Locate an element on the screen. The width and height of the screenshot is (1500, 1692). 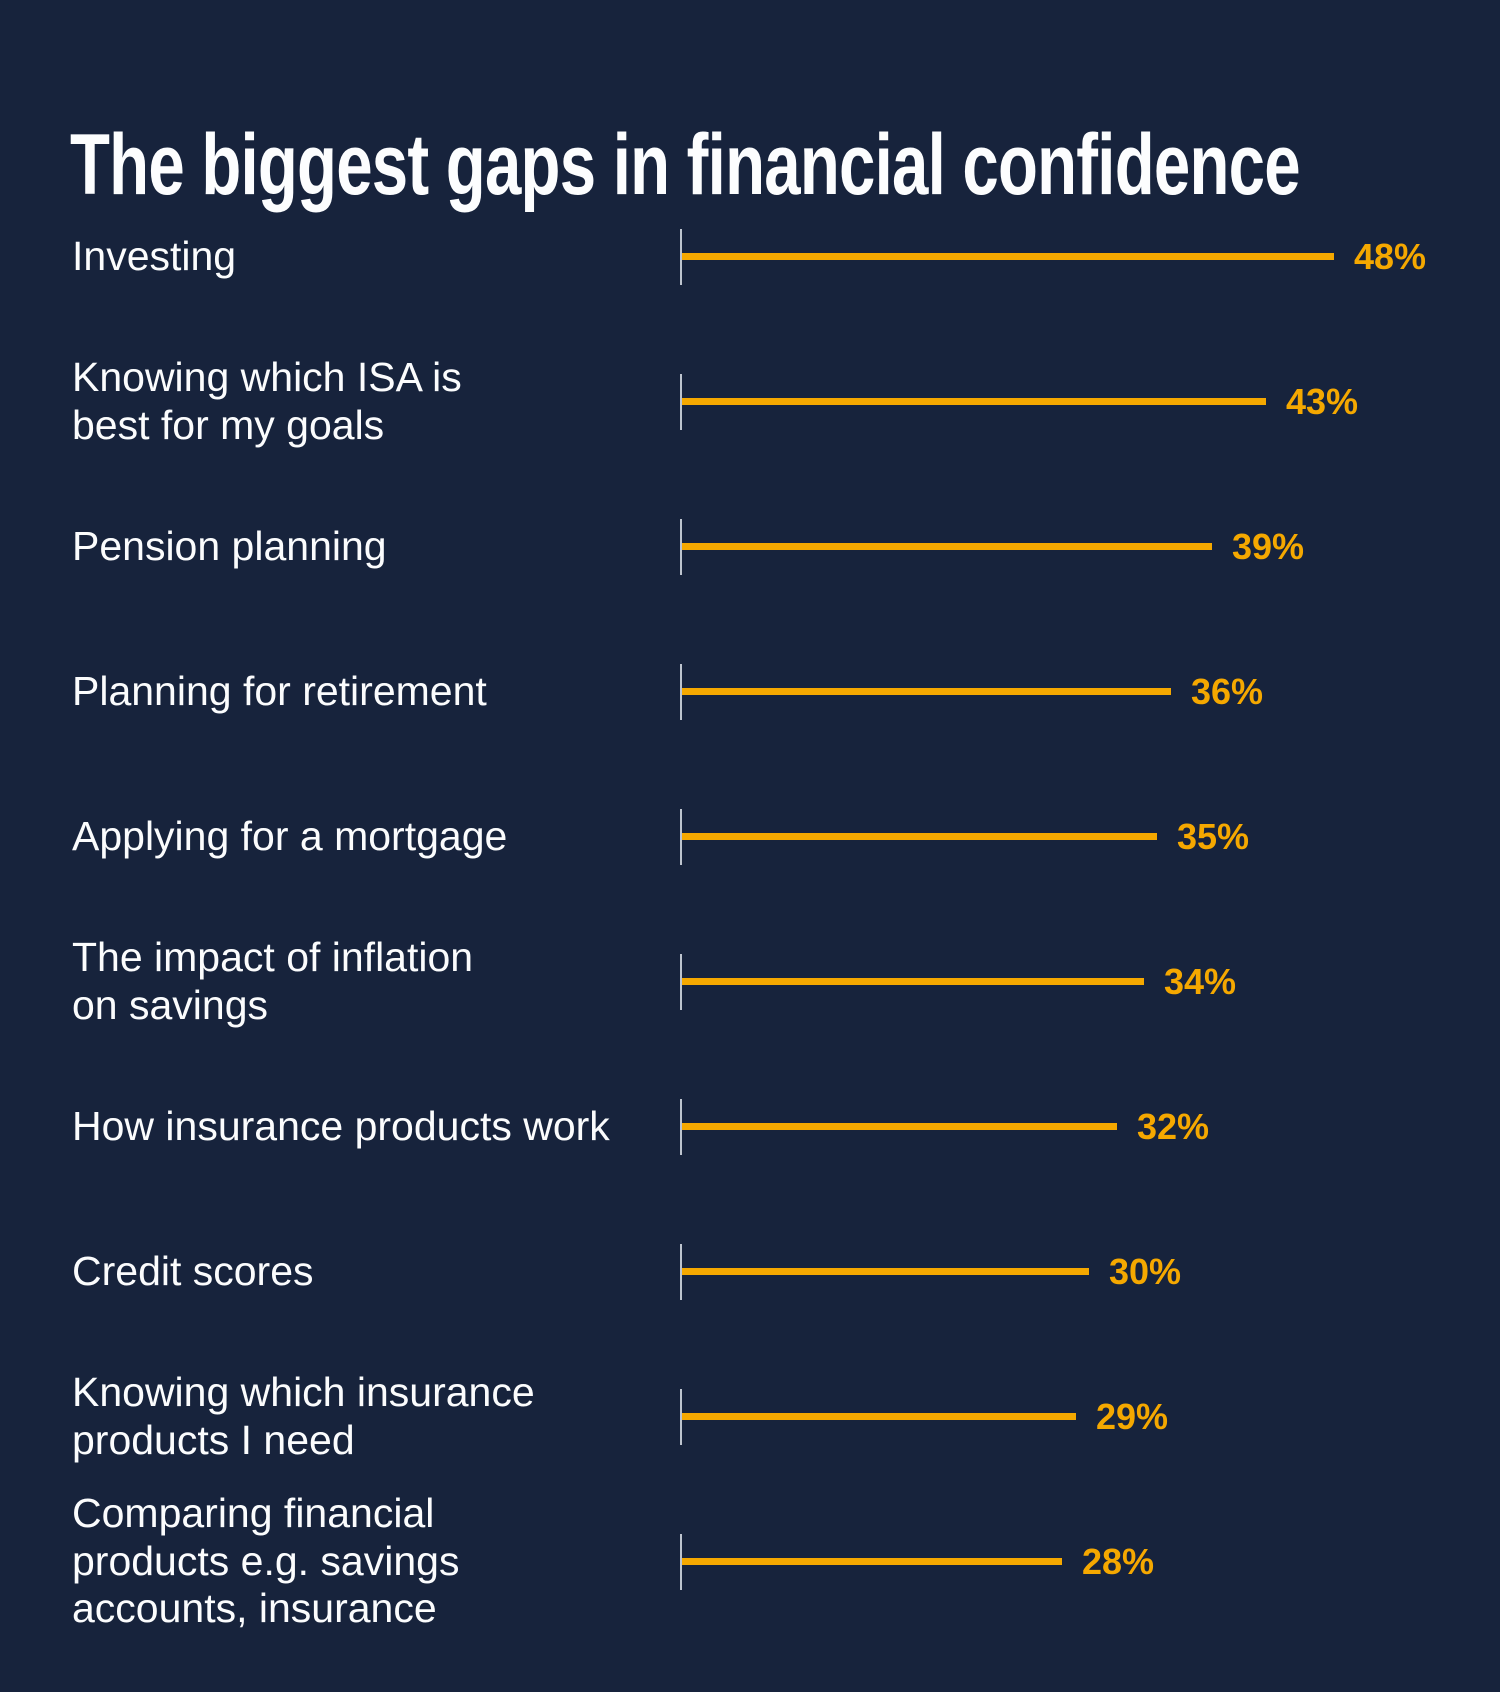
bar-track: 30% is located at coordinates (1090, 1271).